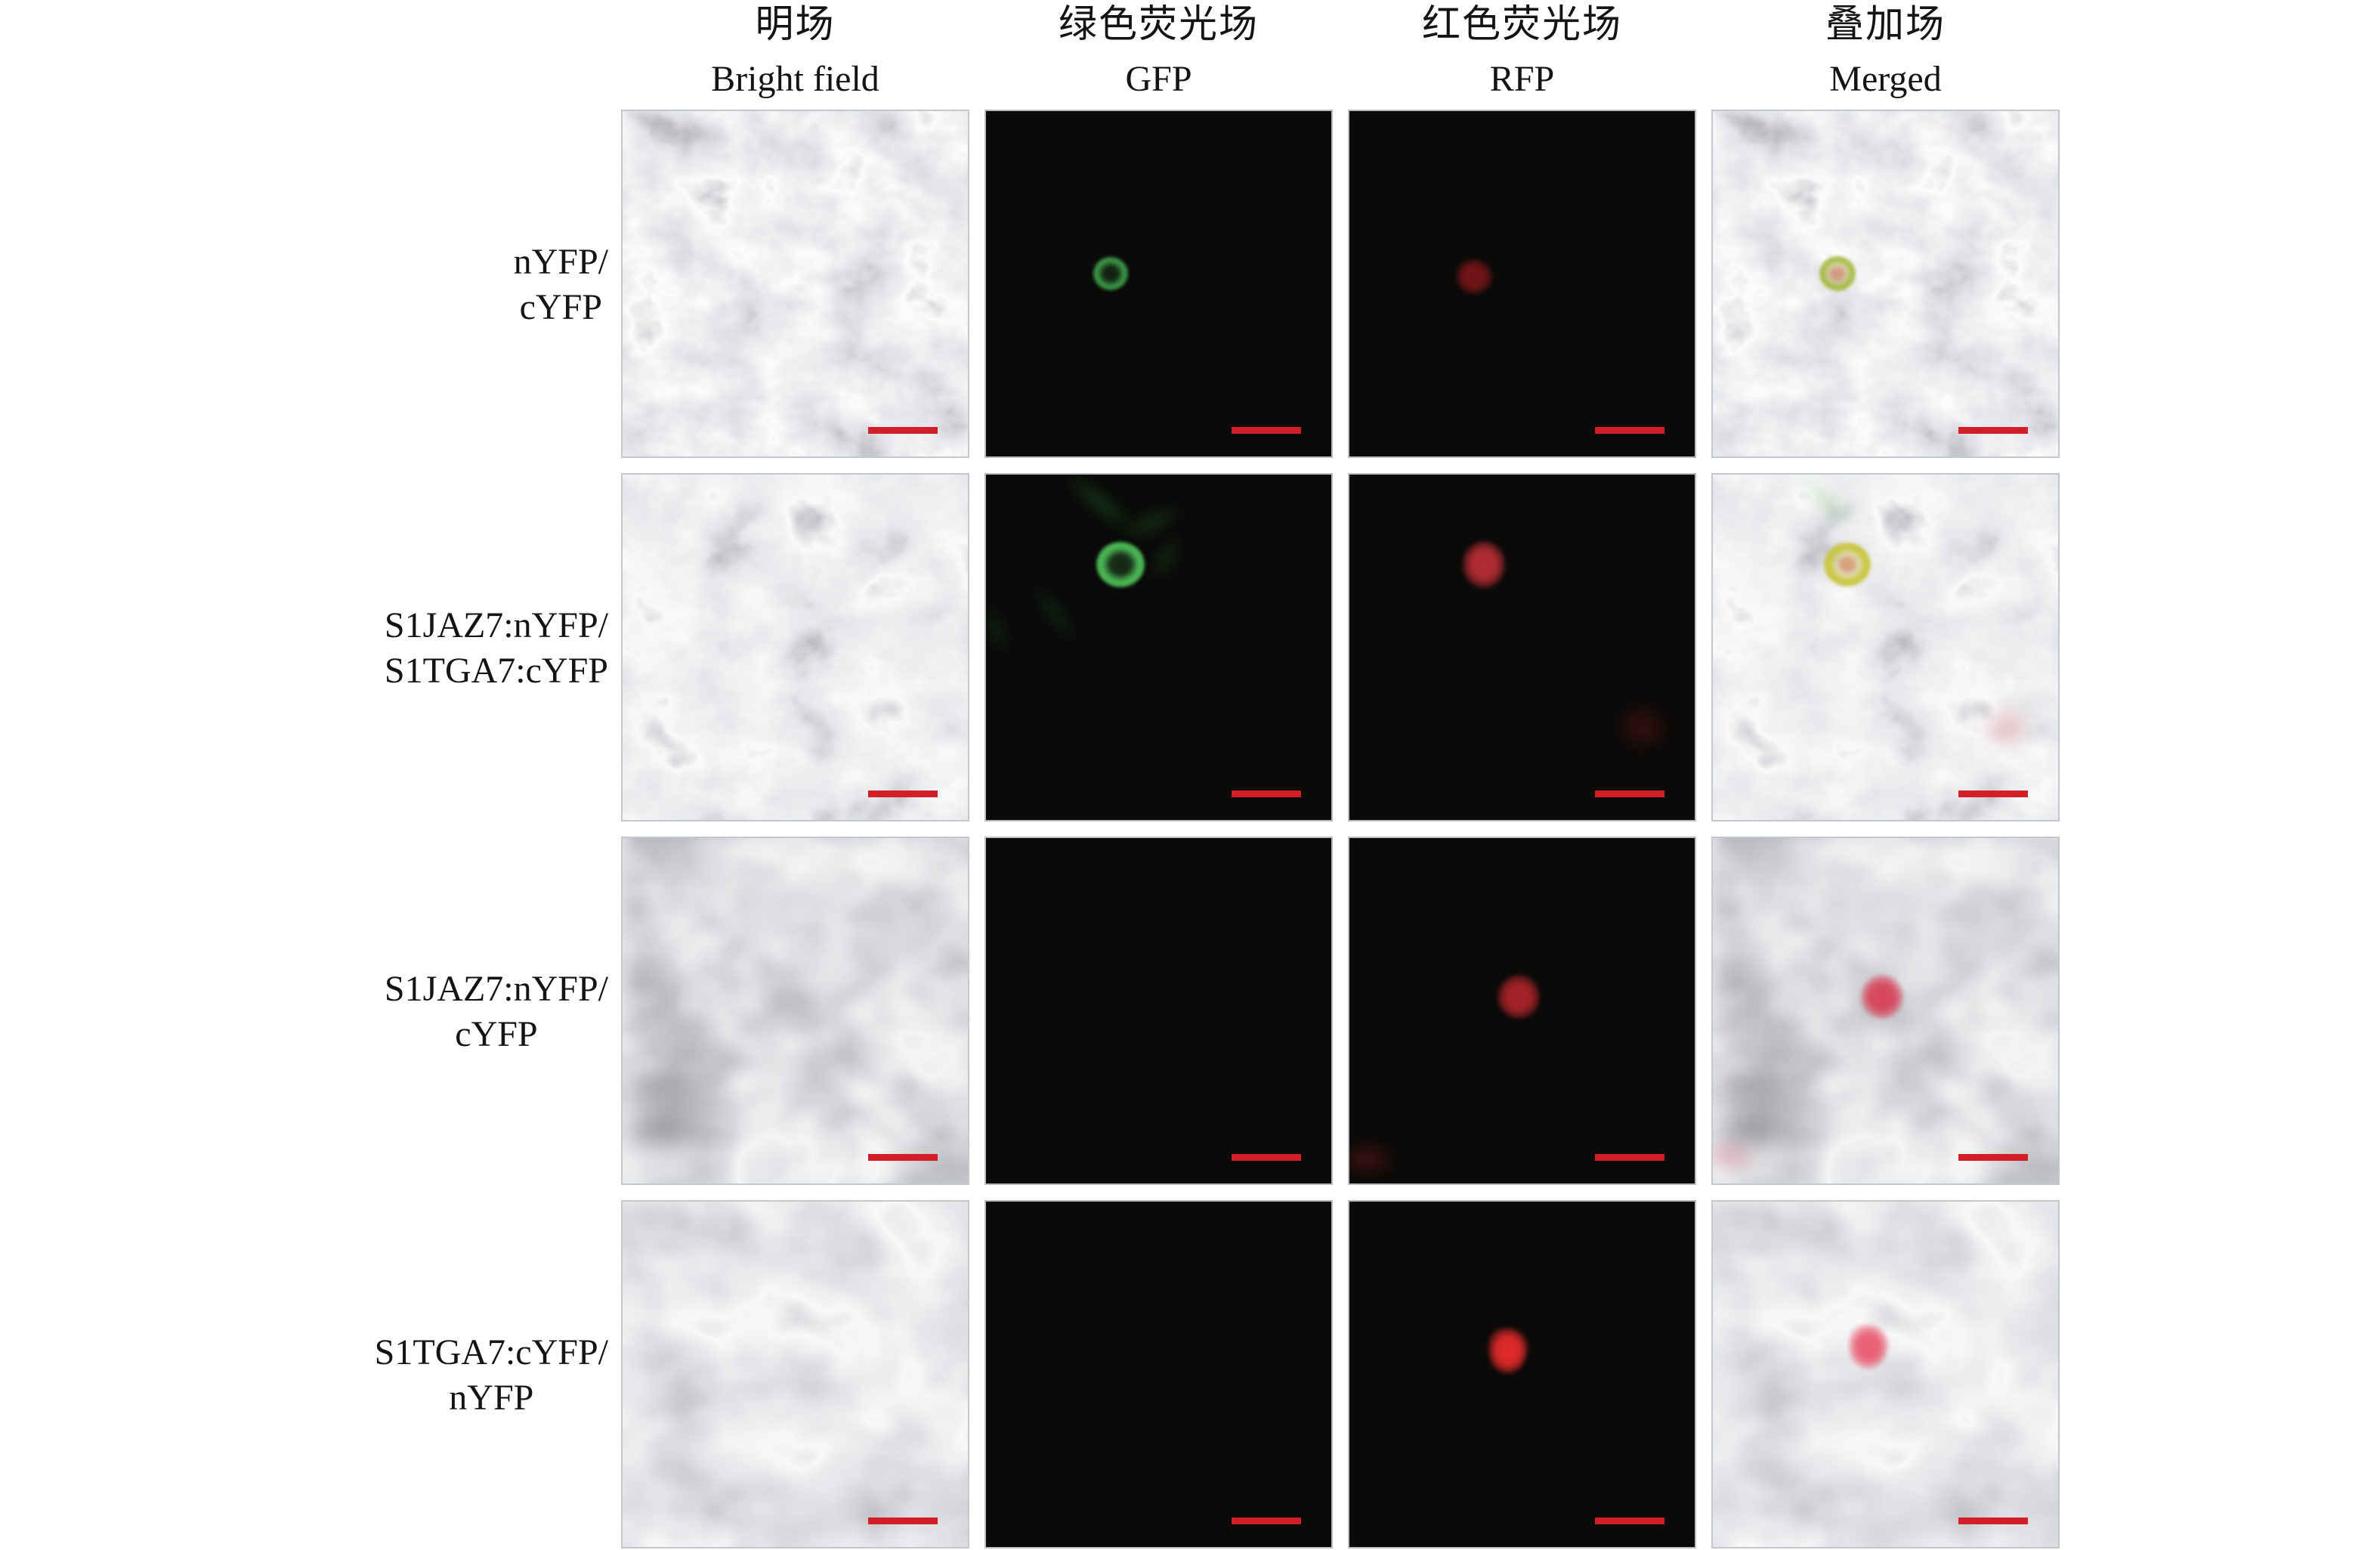 The image size is (2380, 1550). I want to click on column-header-rfp-zh: 红色荧光场, so click(1521, 25).